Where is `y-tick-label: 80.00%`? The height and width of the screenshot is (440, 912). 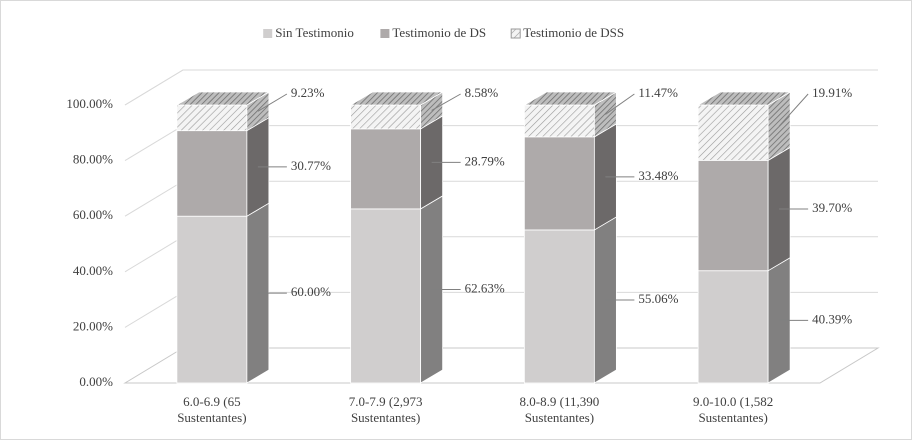
y-tick-label: 80.00% is located at coordinates (93, 159).